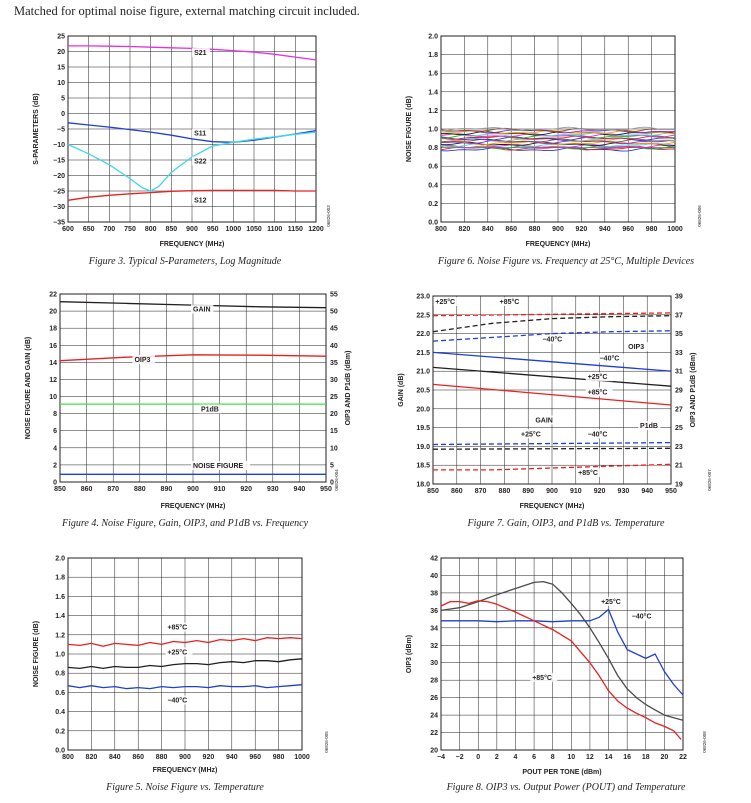 Image resolution: width=751 pixels, height=803 pixels. What do you see at coordinates (624, 491) in the screenshot?
I see `x-tick-label: 930` at bounding box center [624, 491].